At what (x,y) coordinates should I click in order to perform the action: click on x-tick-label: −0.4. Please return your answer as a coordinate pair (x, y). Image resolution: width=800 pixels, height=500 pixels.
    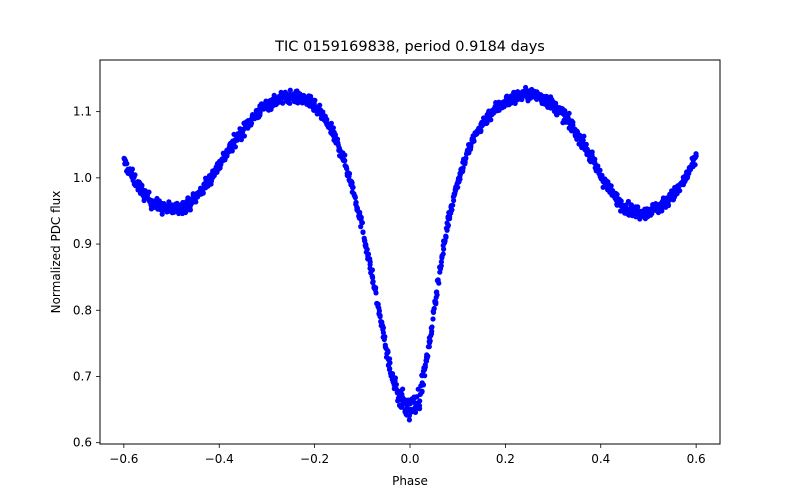
    Looking at the image, I should click on (219, 459).